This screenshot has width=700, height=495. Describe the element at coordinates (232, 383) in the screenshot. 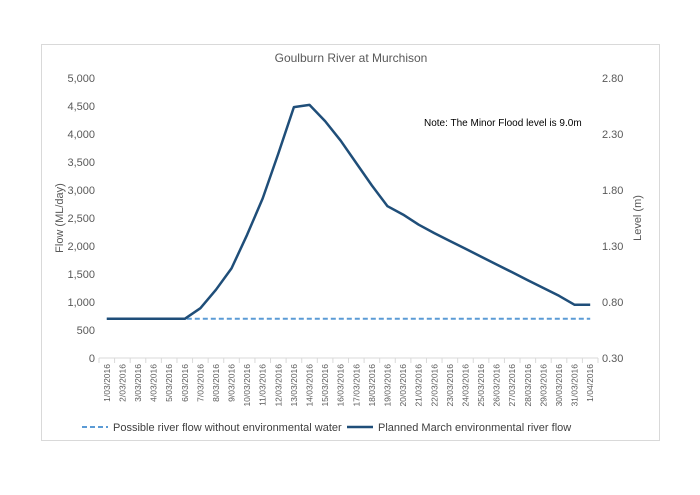

I see `x-tick-label: 9/03/2016` at that location.